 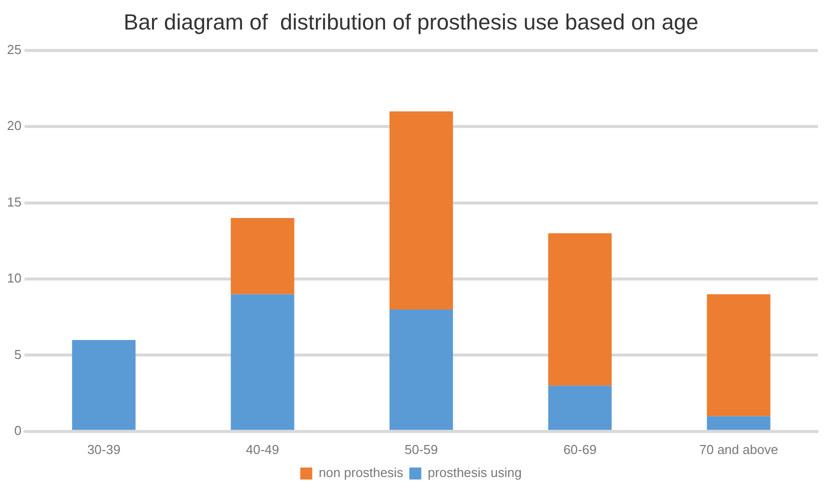 I want to click on legend-label: non prosthesis, so click(x=361, y=472).